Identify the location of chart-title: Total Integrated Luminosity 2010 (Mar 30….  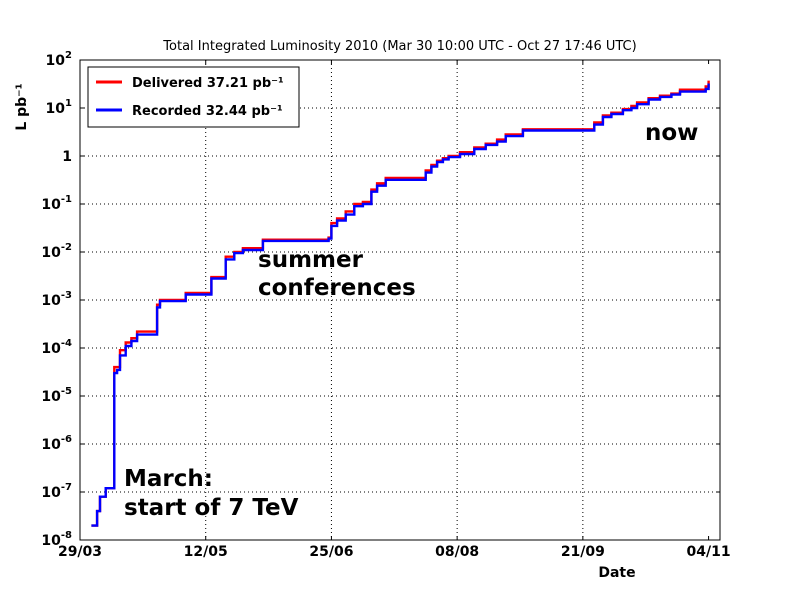
(399, 46).